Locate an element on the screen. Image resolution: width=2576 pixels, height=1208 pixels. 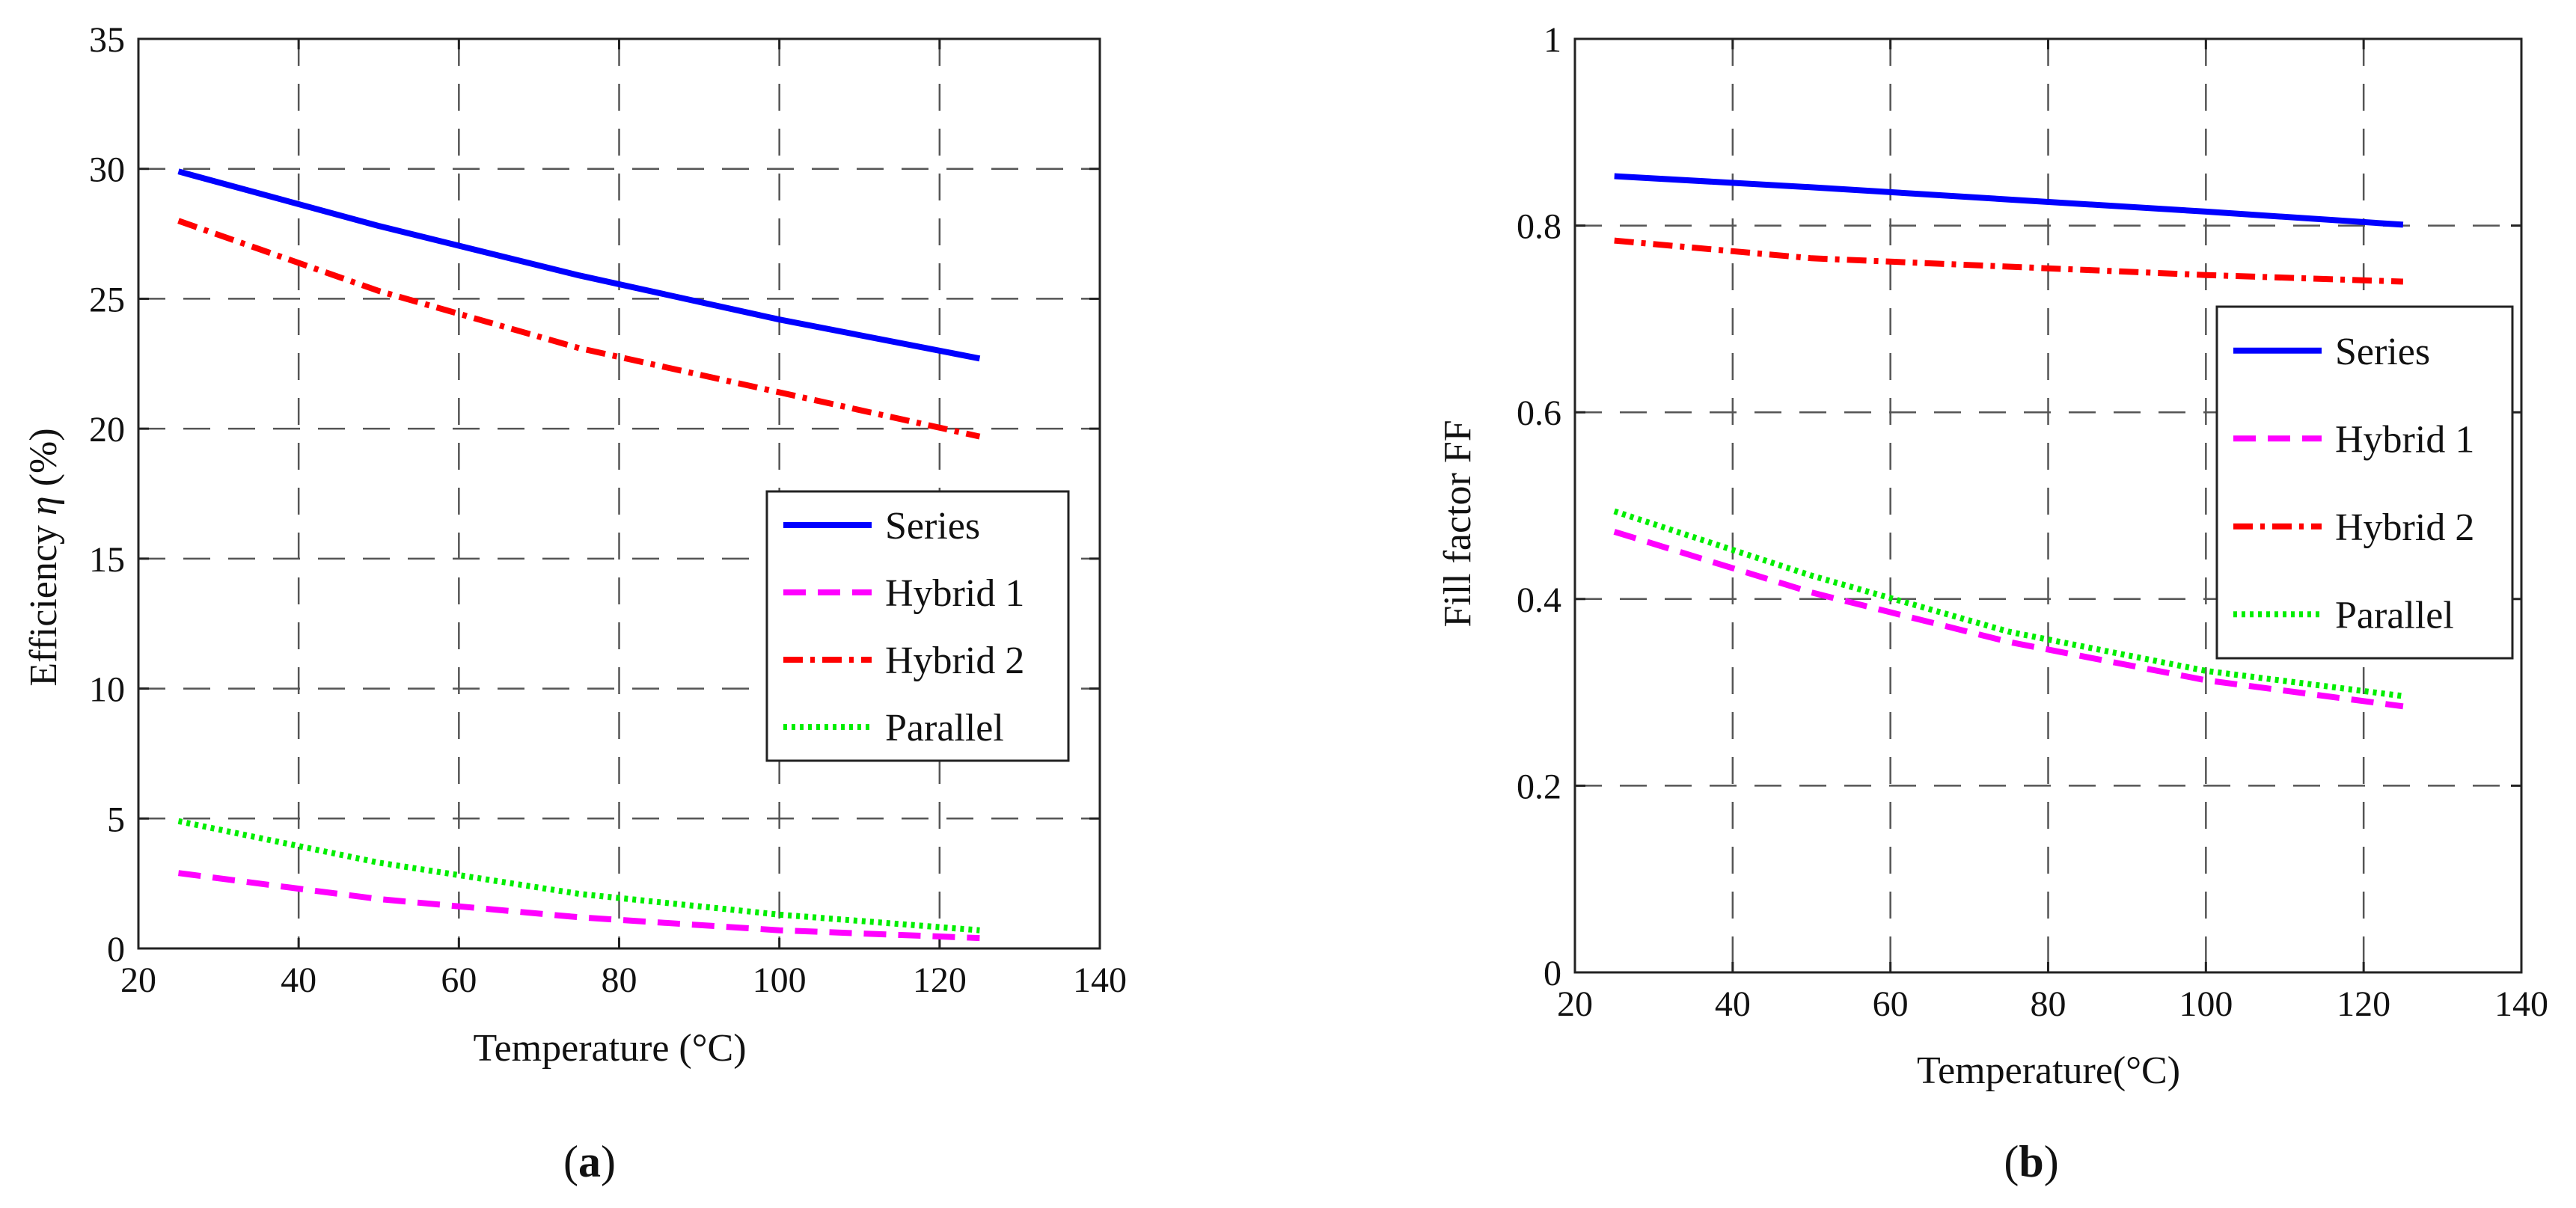
panel-a-x-tick-label: 120 is located at coordinates (940, 980).